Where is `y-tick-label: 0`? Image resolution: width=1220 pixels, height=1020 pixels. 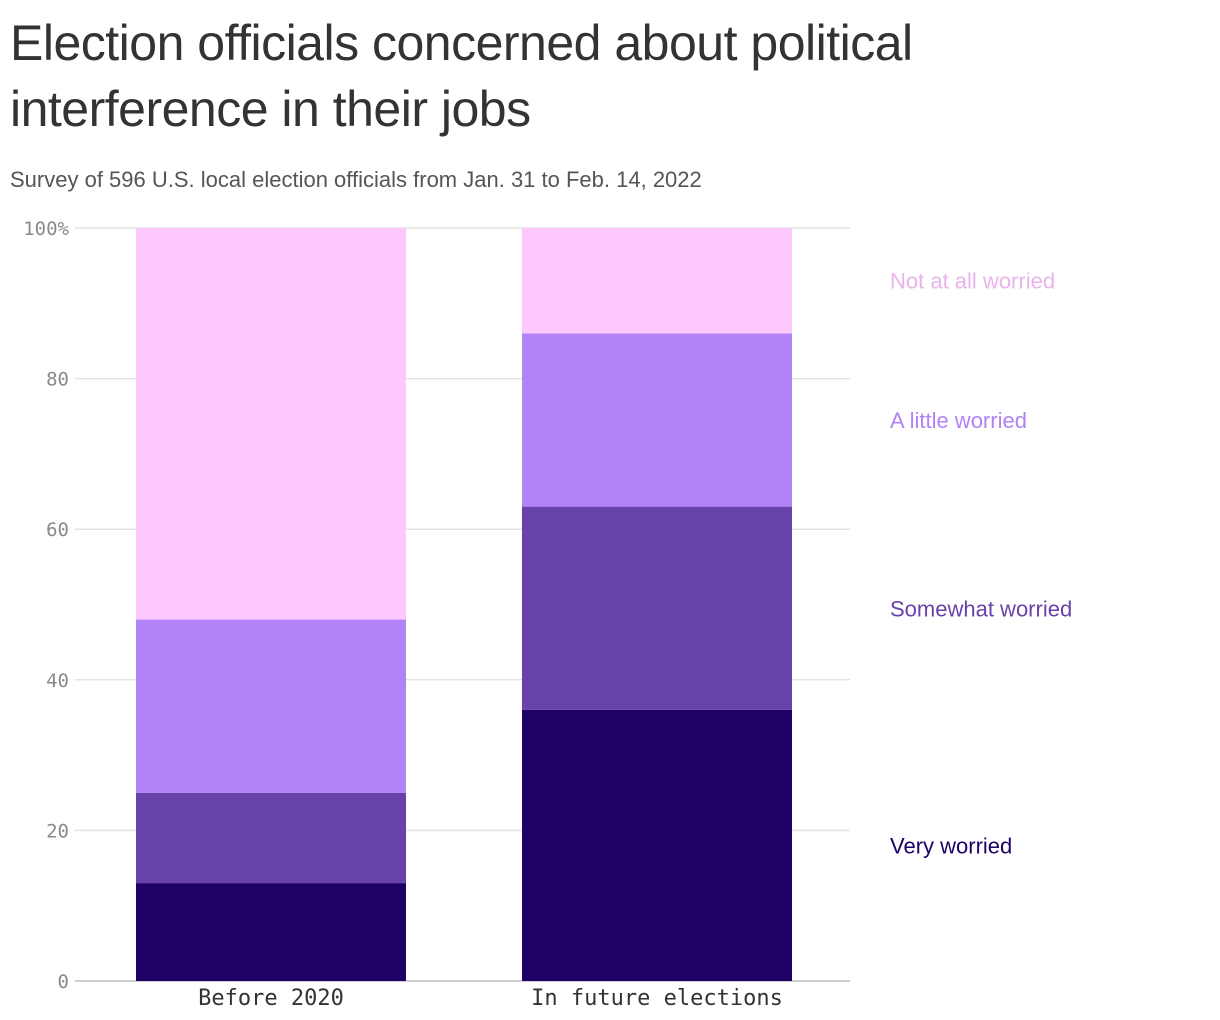 y-tick-label: 0 is located at coordinates (63, 982).